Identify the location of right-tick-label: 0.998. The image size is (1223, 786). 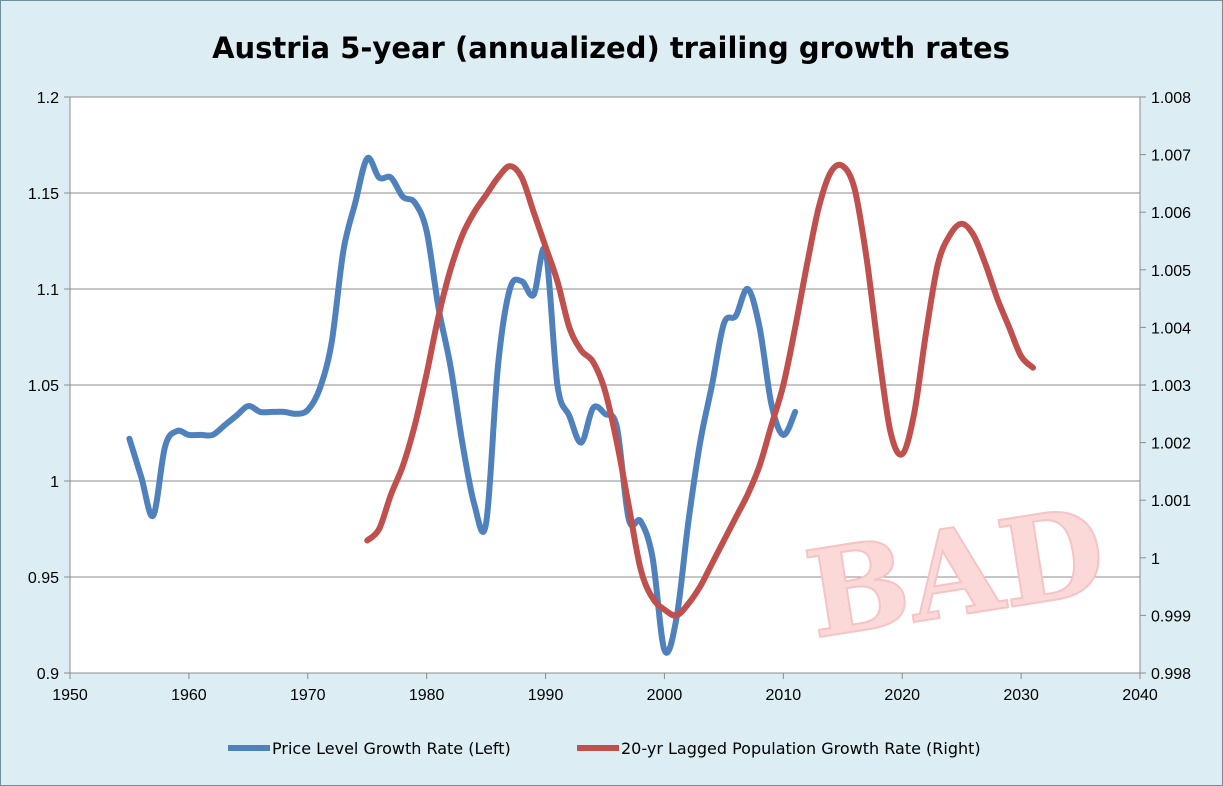
(1171, 674).